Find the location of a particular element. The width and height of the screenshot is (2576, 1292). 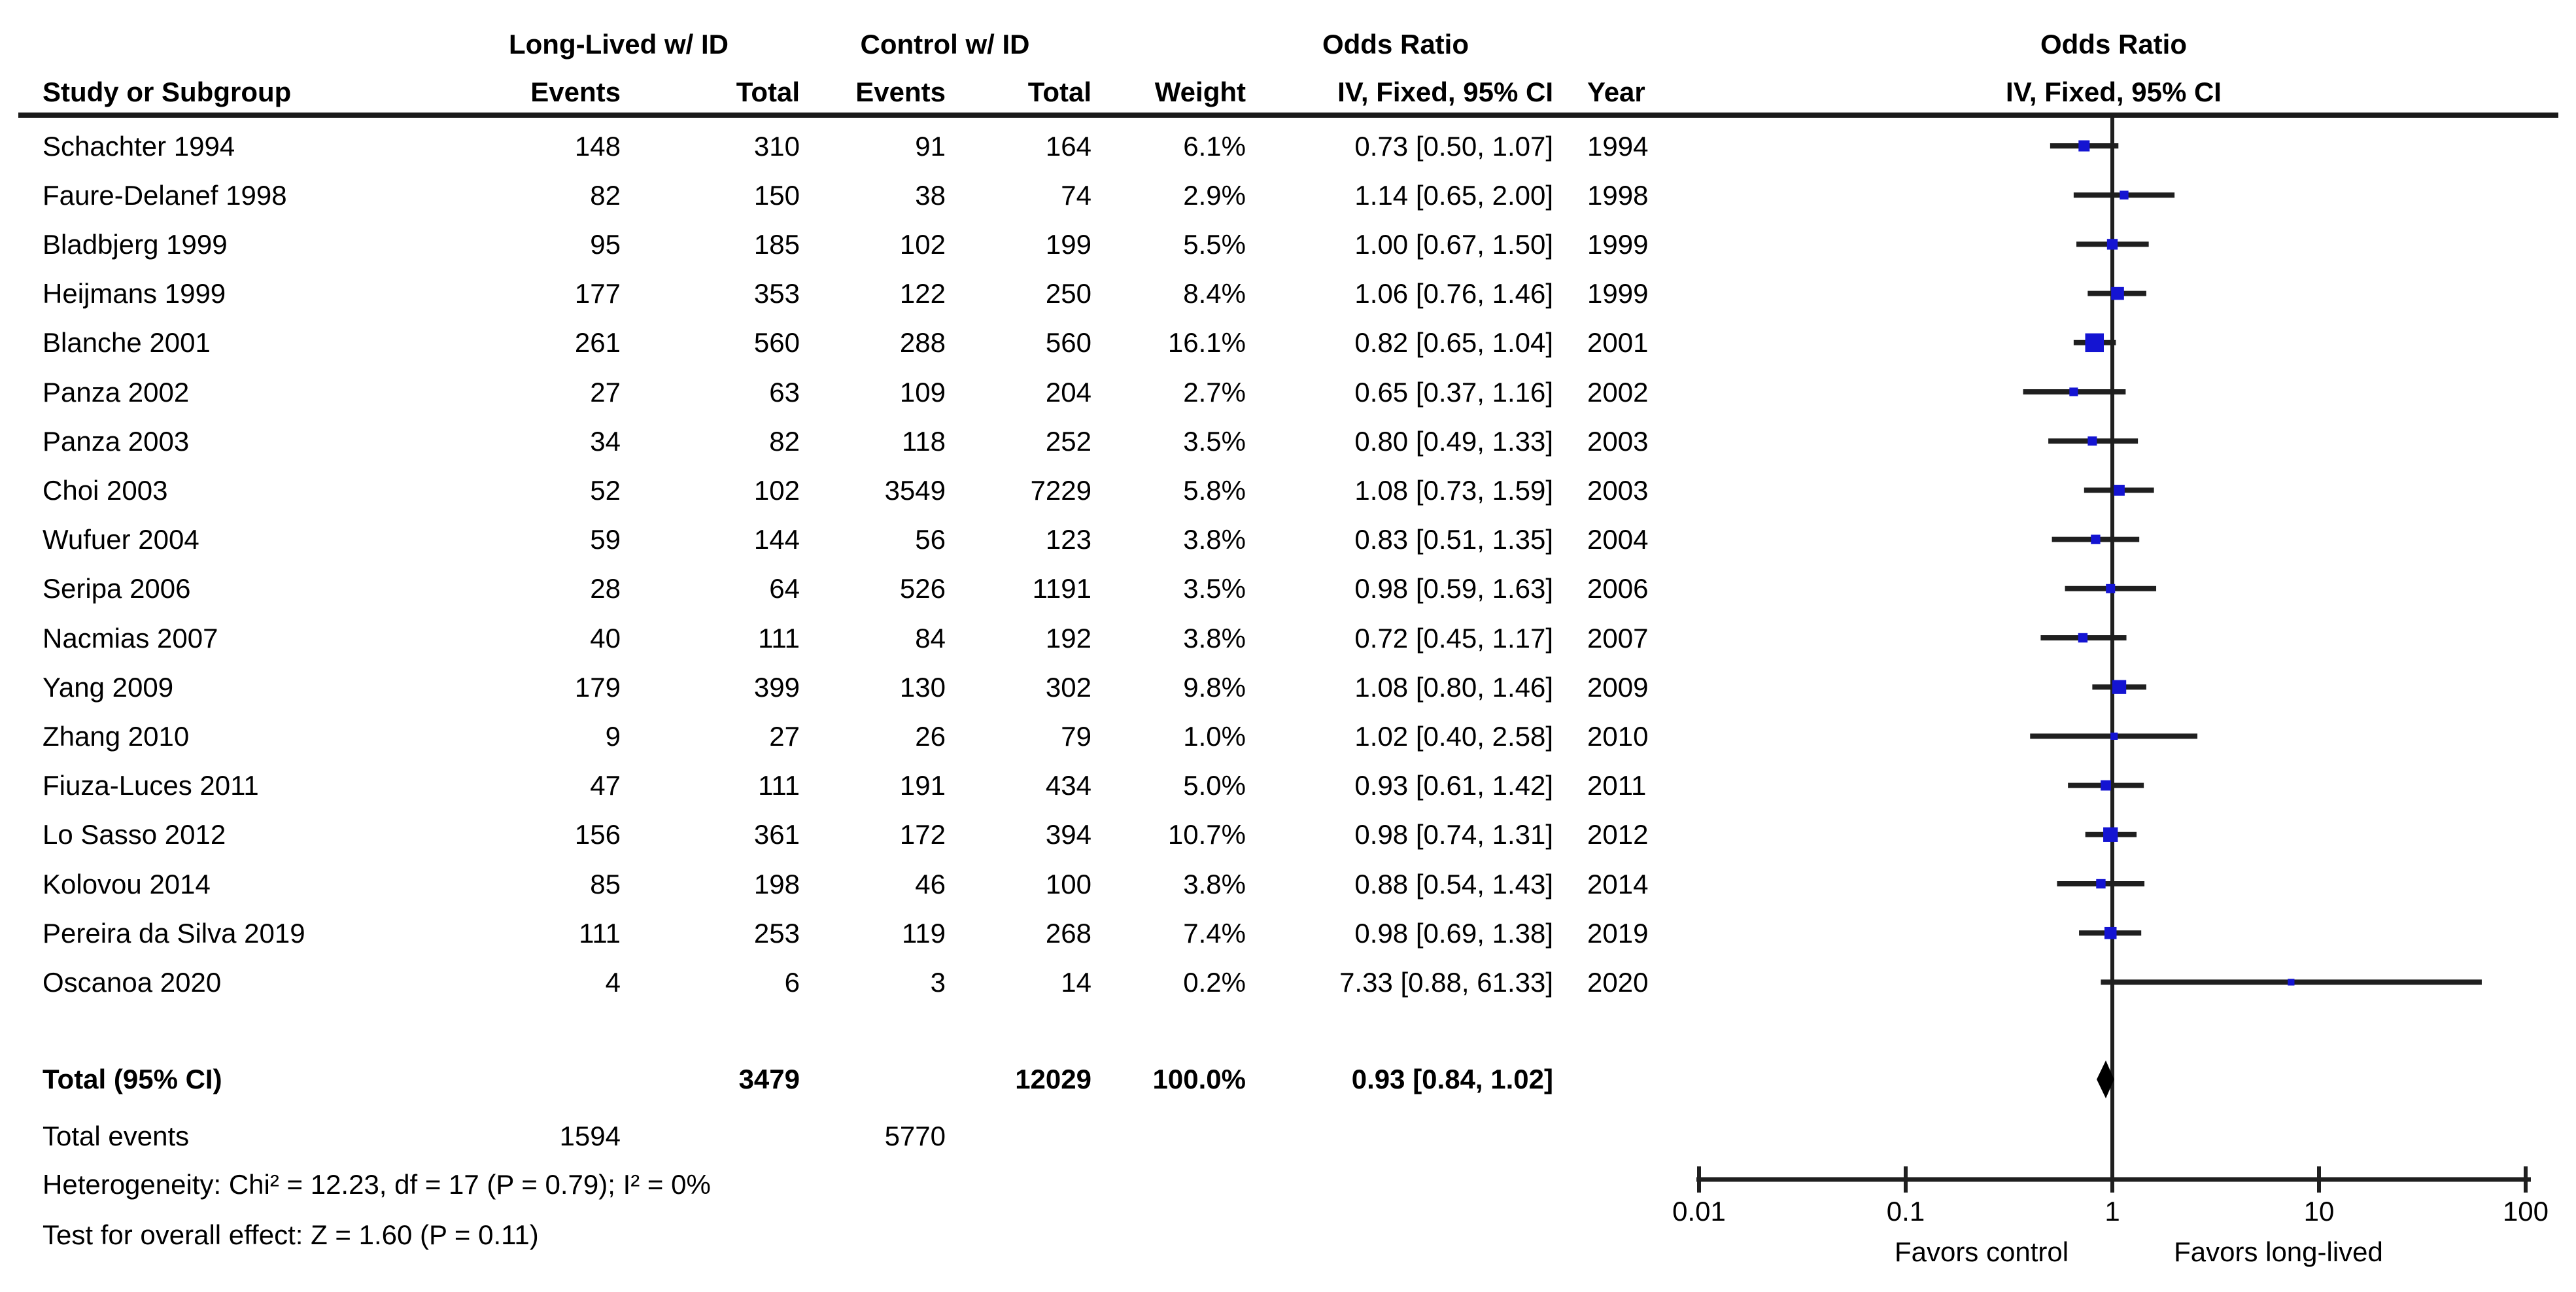

year-value: 2002 is located at coordinates (1618, 392).